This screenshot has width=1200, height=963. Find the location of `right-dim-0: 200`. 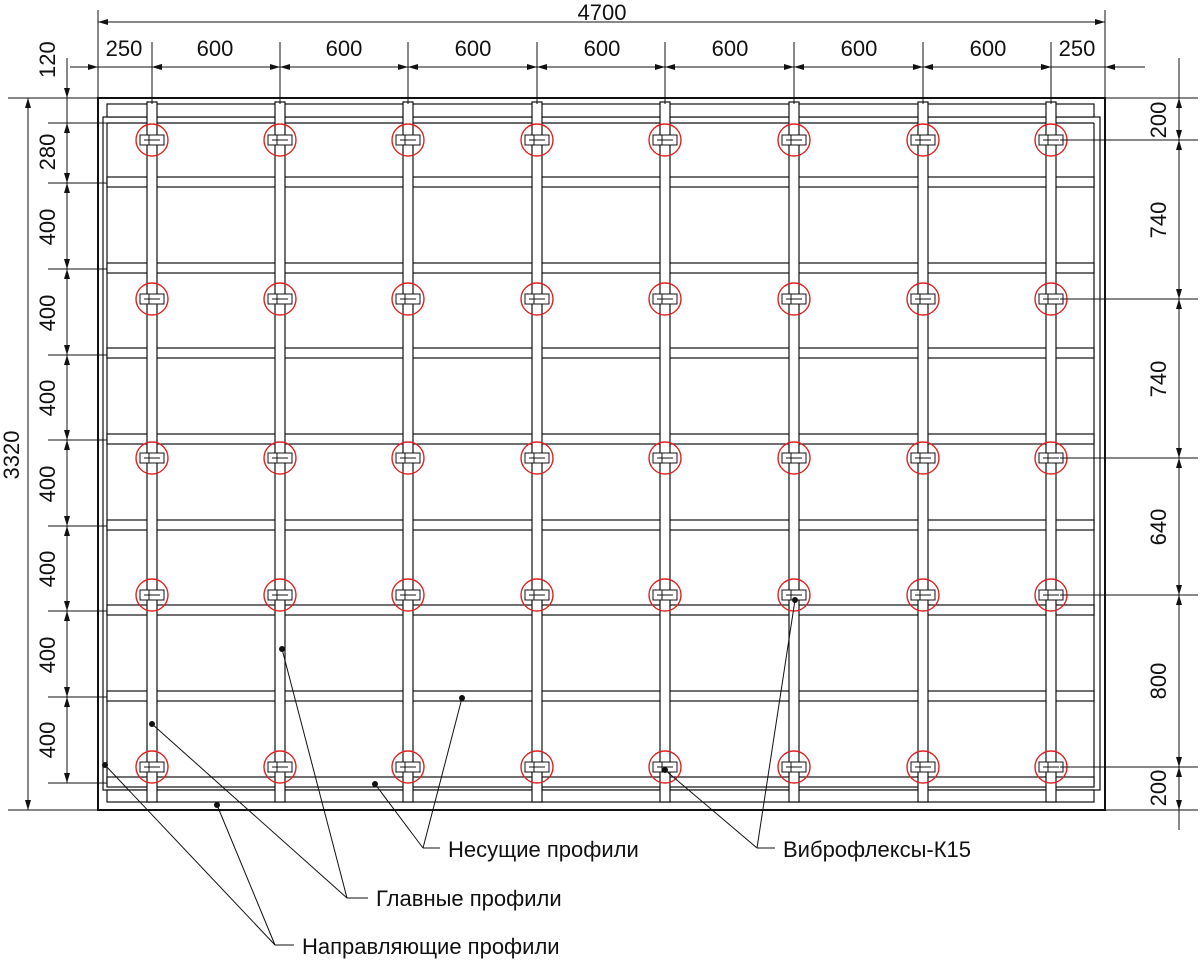

right-dim-0: 200 is located at coordinates (1158, 120).